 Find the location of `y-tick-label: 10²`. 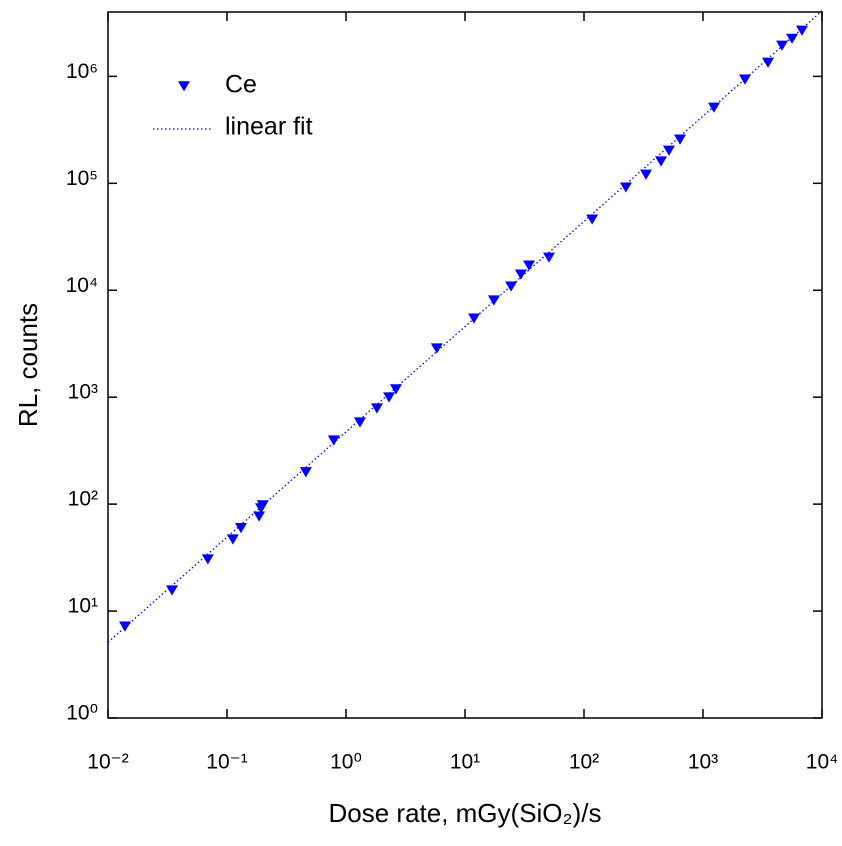

y-tick-label: 10² is located at coordinates (83, 499).